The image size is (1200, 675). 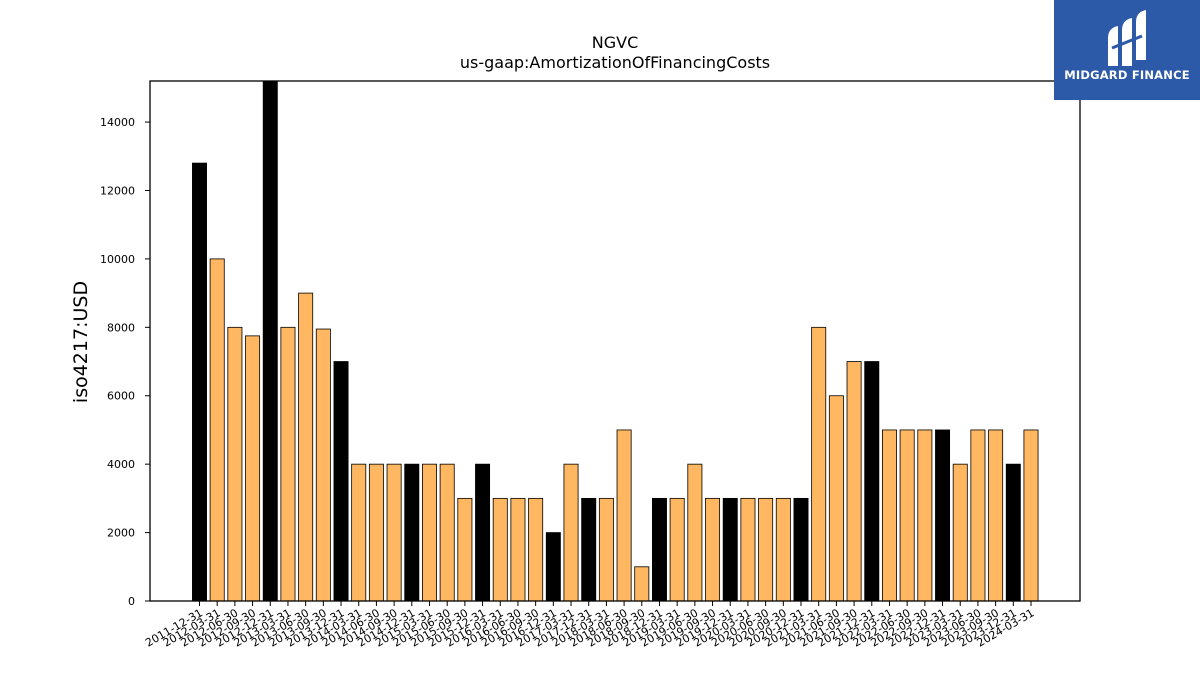 I want to click on logo-text: MIDGARD FINANCE, so click(x=1127, y=75).